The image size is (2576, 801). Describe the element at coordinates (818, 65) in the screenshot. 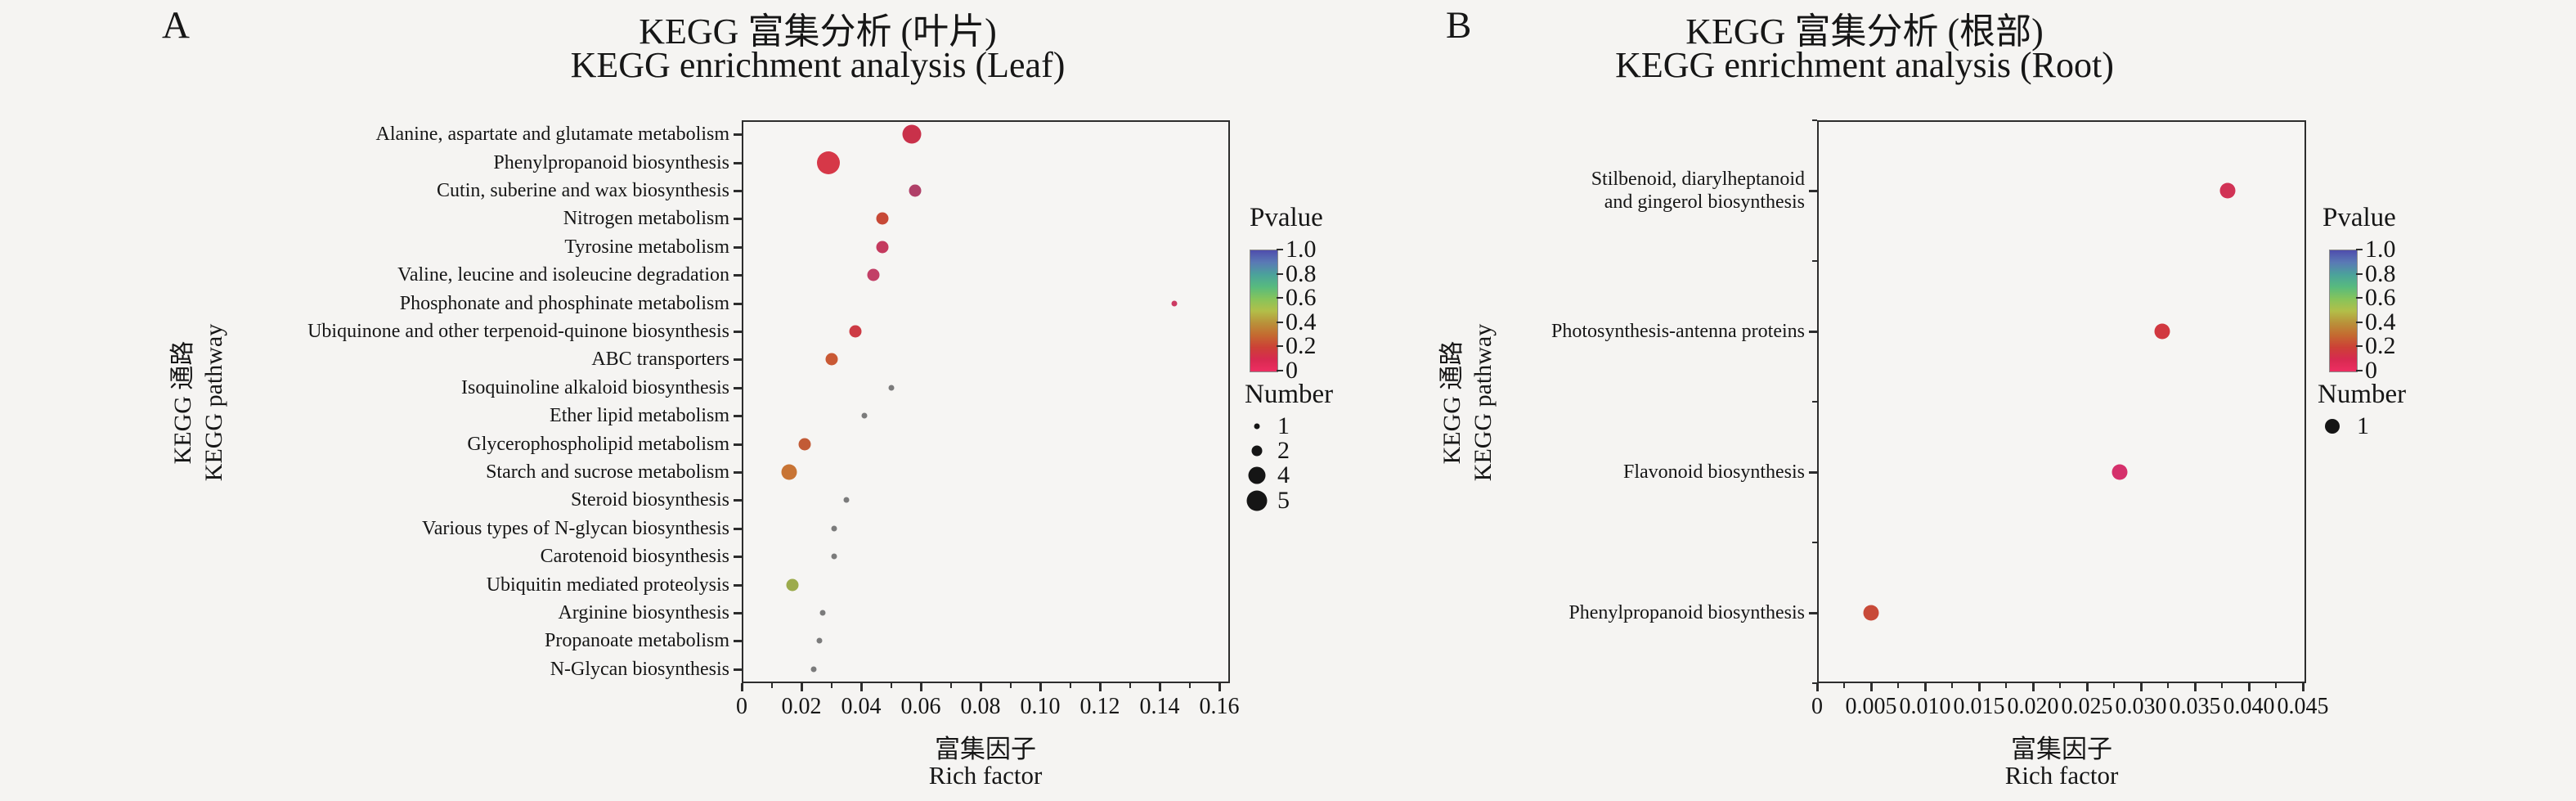

I see `panel-a-title-en: KEGG enrichment analysis (Leaf)` at that location.